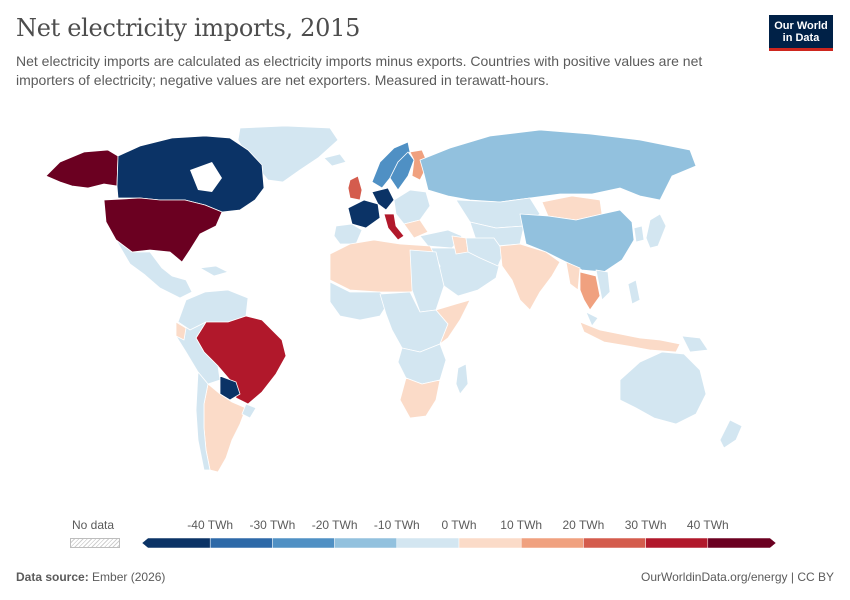  What do you see at coordinates (462, 379) in the screenshot?
I see `region-madagascar` at bounding box center [462, 379].